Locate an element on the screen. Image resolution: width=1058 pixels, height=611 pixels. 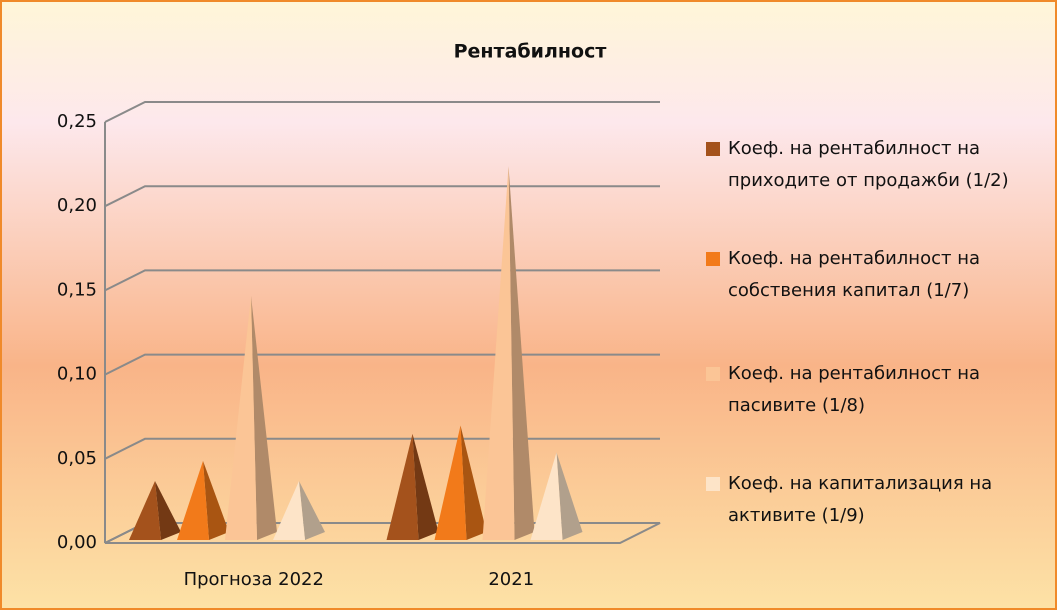
chart-title: Рентабилност is located at coordinates (530, 52).